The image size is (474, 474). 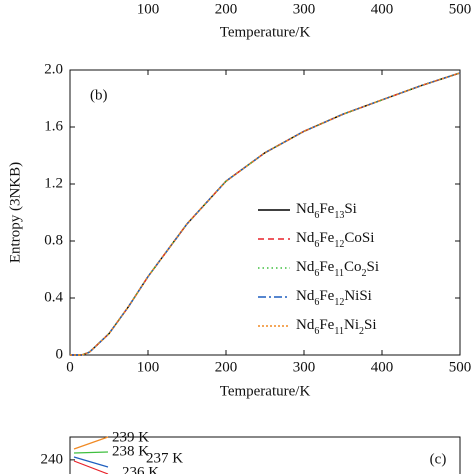 I want to click on y-tick-label: 2.0, so click(x=53, y=69).